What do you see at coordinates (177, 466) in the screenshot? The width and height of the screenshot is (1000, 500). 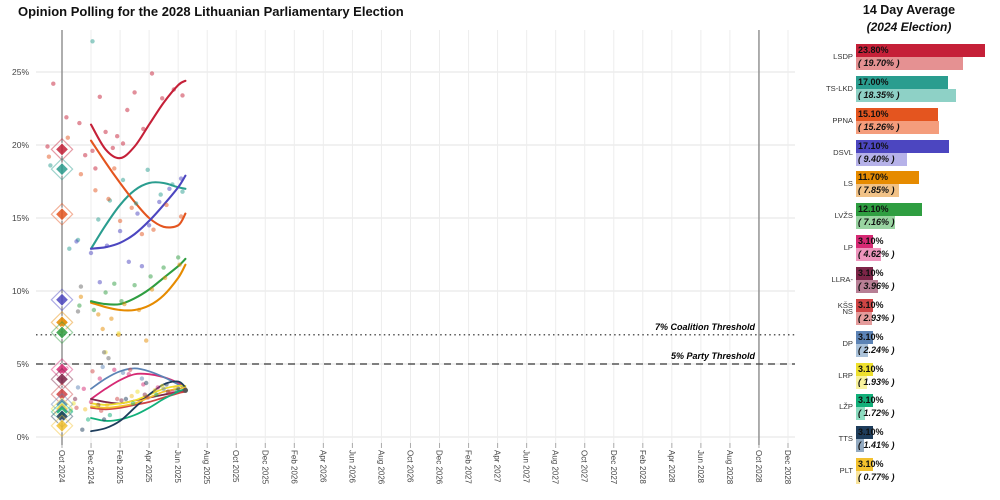 I see `x-tick-label: Jun 2025` at bounding box center [177, 466].